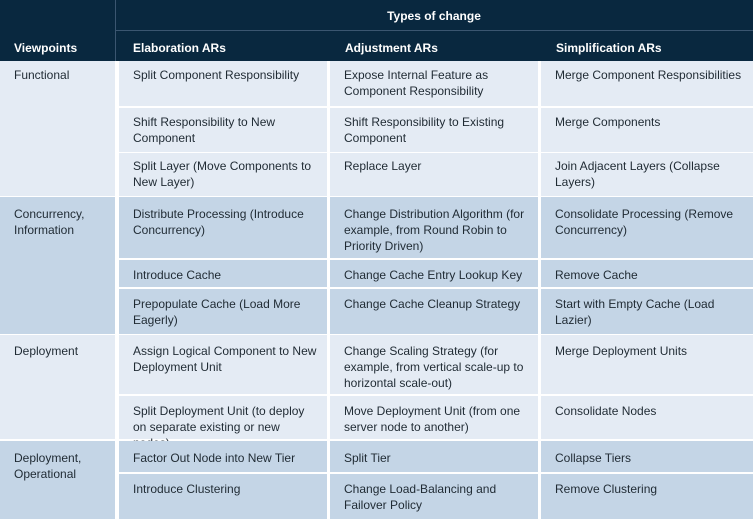  I want to click on table-cell: Change Cache Cleanup Strategy, so click(434, 311).